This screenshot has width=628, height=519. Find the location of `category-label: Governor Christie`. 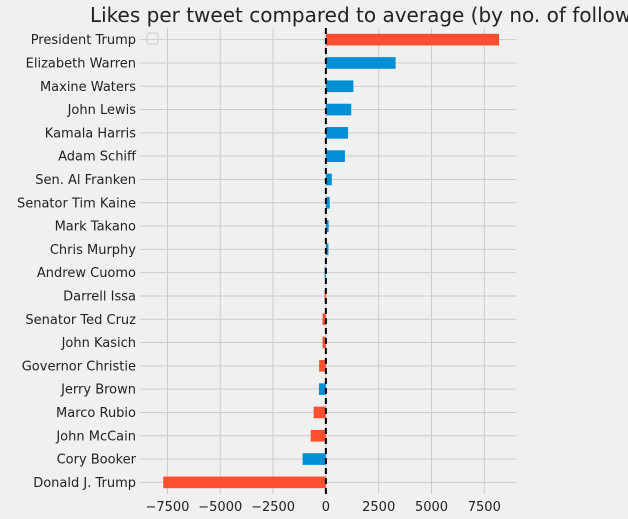

category-label: Governor Christie is located at coordinates (79, 366).